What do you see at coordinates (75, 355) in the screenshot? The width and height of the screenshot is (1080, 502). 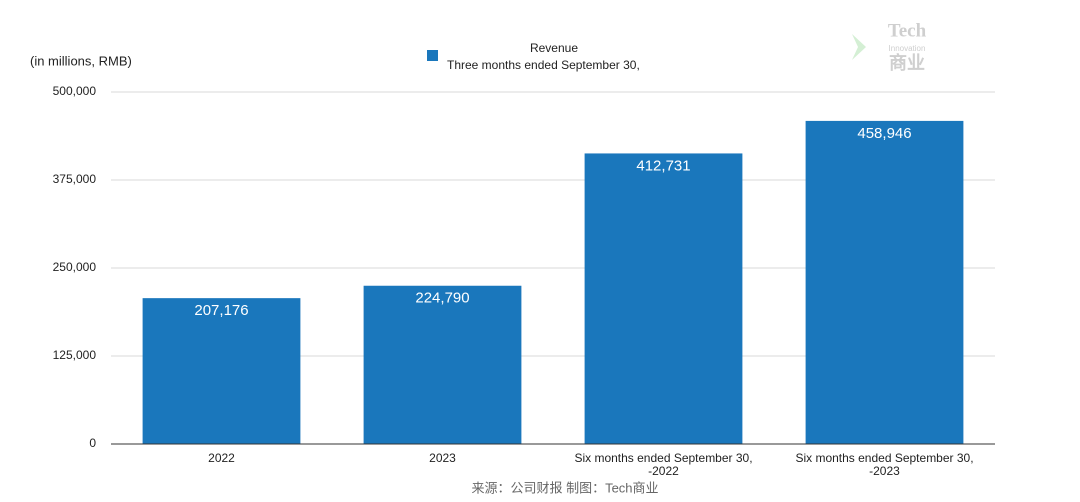 I see `y-tick-label: 125,000` at bounding box center [75, 355].